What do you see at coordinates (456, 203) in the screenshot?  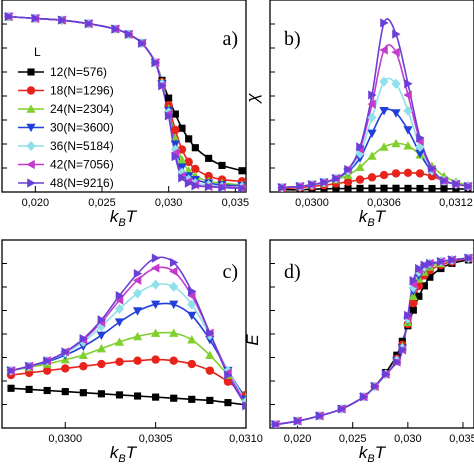 I see `x-tick-label: 0,0312` at bounding box center [456, 203].